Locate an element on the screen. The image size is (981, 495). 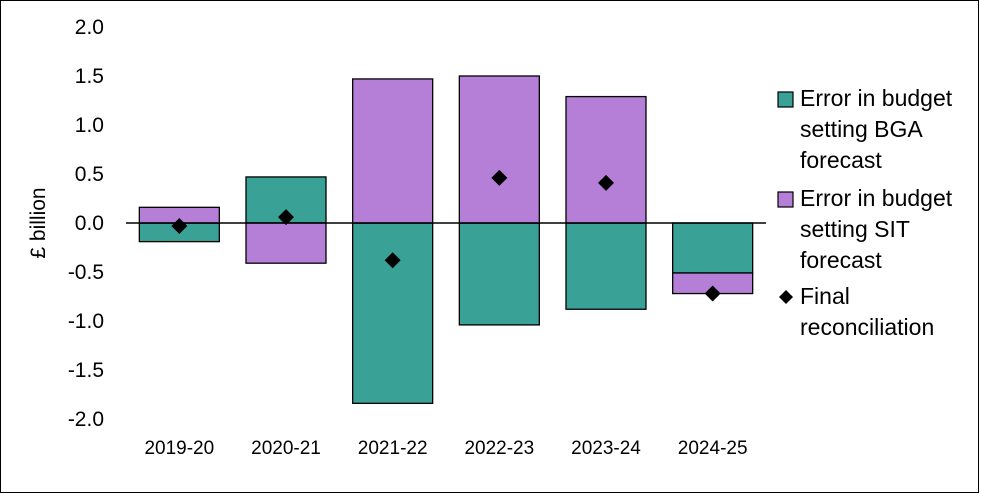
legend-item: Error in budget setting BGA forecast is located at coordinates (865, 129).